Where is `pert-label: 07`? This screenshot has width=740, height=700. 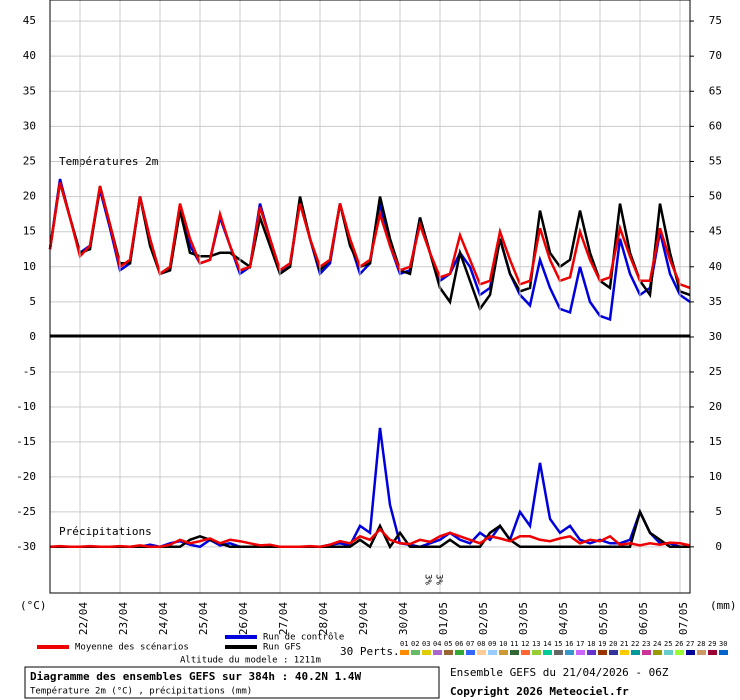
pert-label: 07 is located at coordinates (470, 644).